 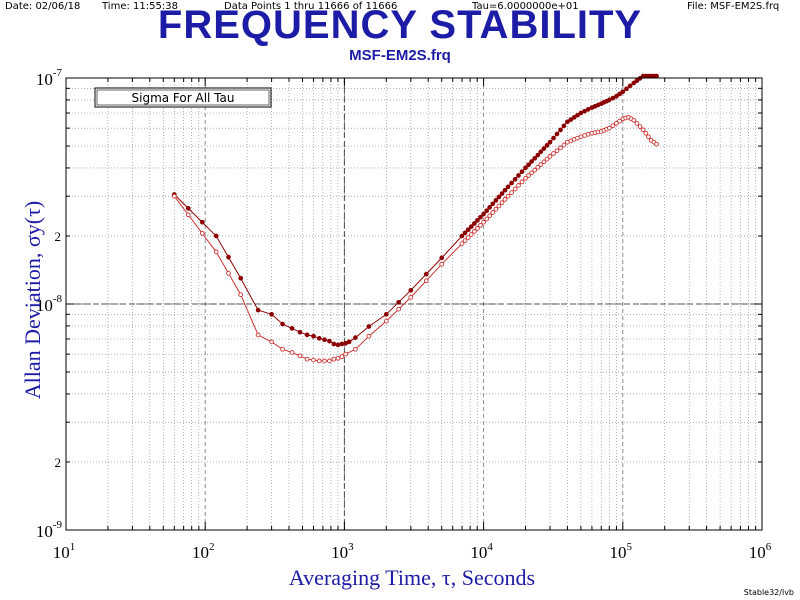 I want to click on header-date: Date: 02/06/18, so click(x=43, y=6).